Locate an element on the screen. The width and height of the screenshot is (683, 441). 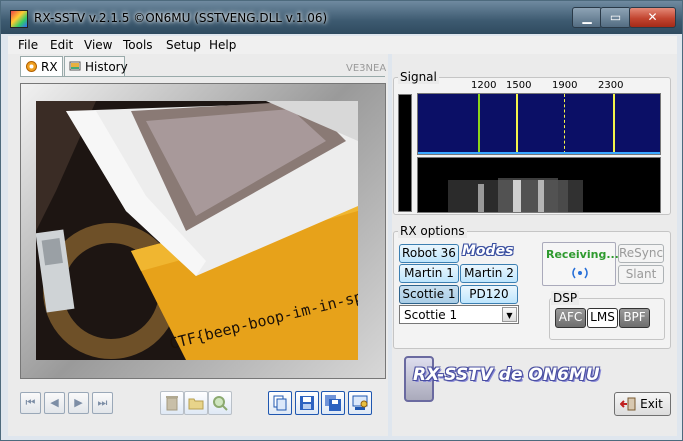
tab-history: History is located at coordinates (96, 66).